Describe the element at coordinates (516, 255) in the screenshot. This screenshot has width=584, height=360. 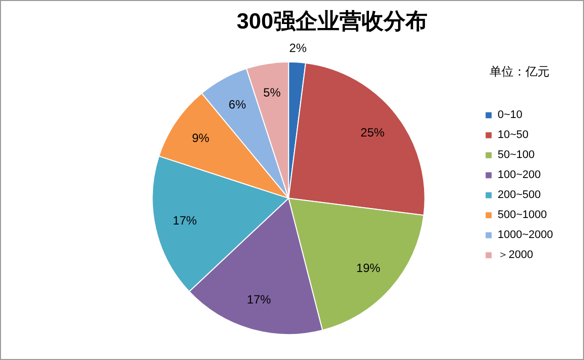
I see `legend-label: ＞2000` at that location.